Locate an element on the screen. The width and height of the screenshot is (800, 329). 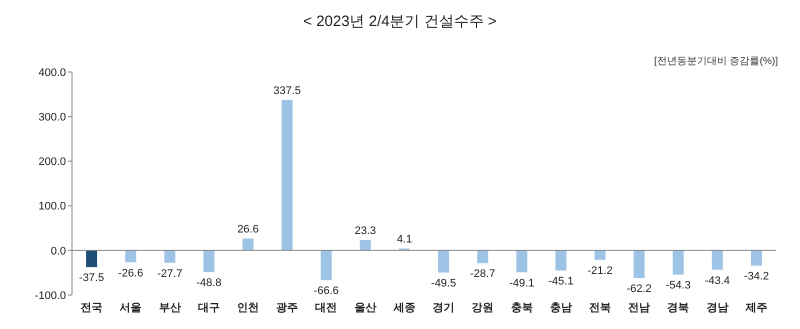
x-tick-label: 경남 is located at coordinates (717, 308).